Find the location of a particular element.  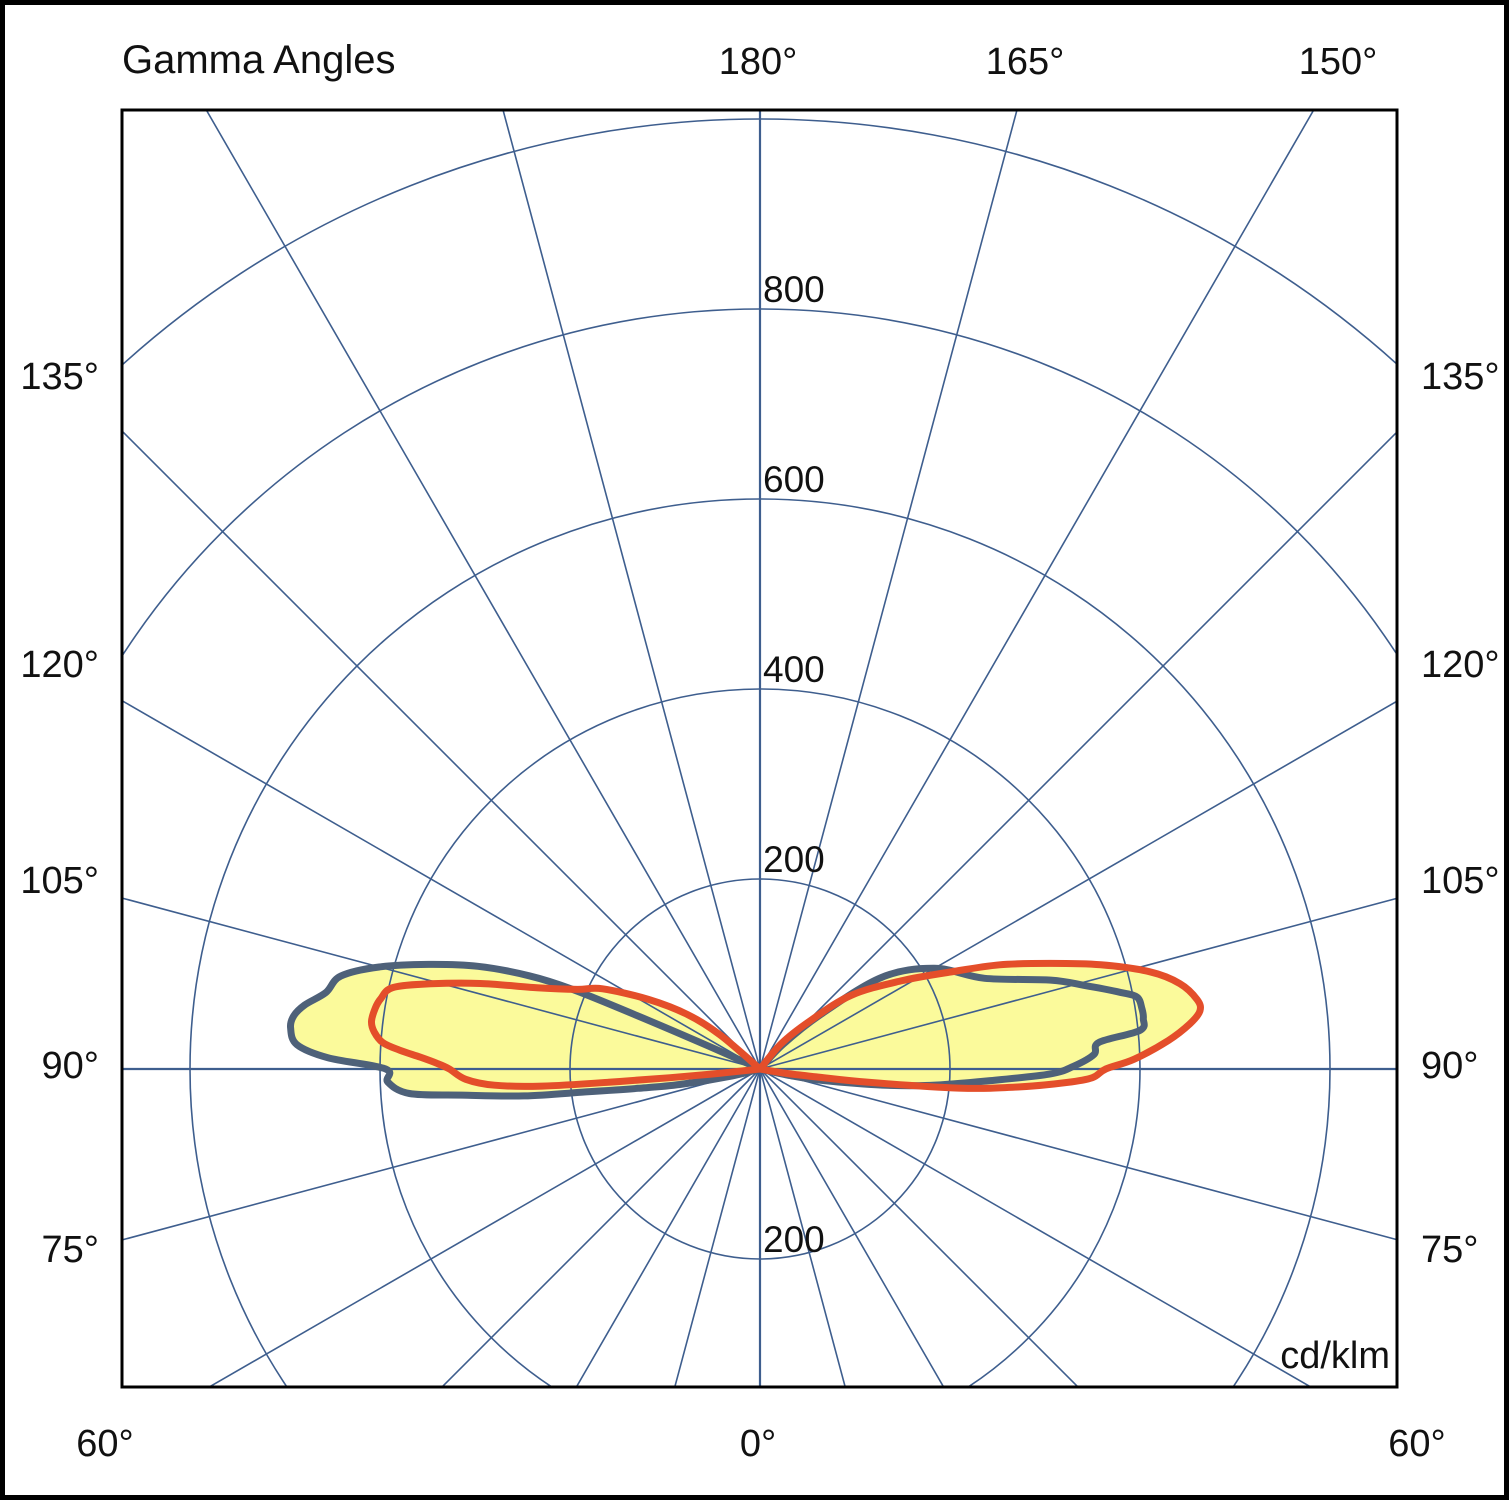

curve-layer is located at coordinates (745, 1029).